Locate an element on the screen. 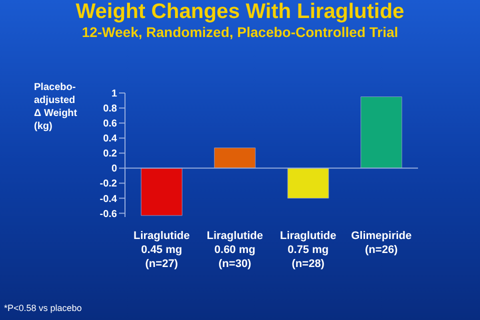  y-tick-label: 0.2 is located at coordinates (110, 154).